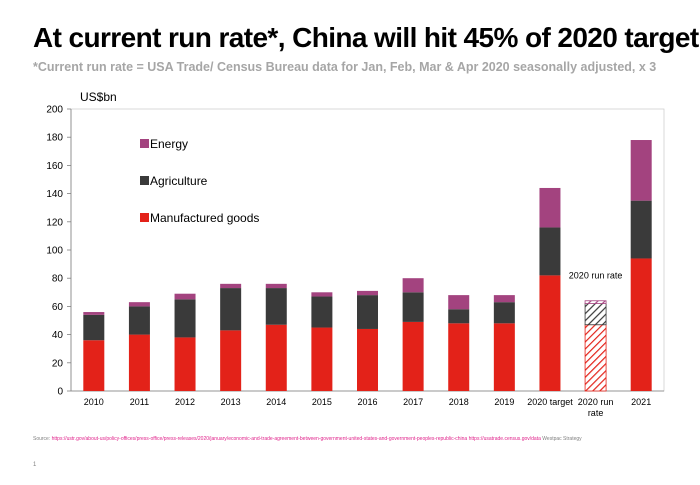 Image resolution: width=700 pixels, height=485 pixels. What do you see at coordinates (169, 144) in the screenshot?
I see `legend-label: Energy` at bounding box center [169, 144].